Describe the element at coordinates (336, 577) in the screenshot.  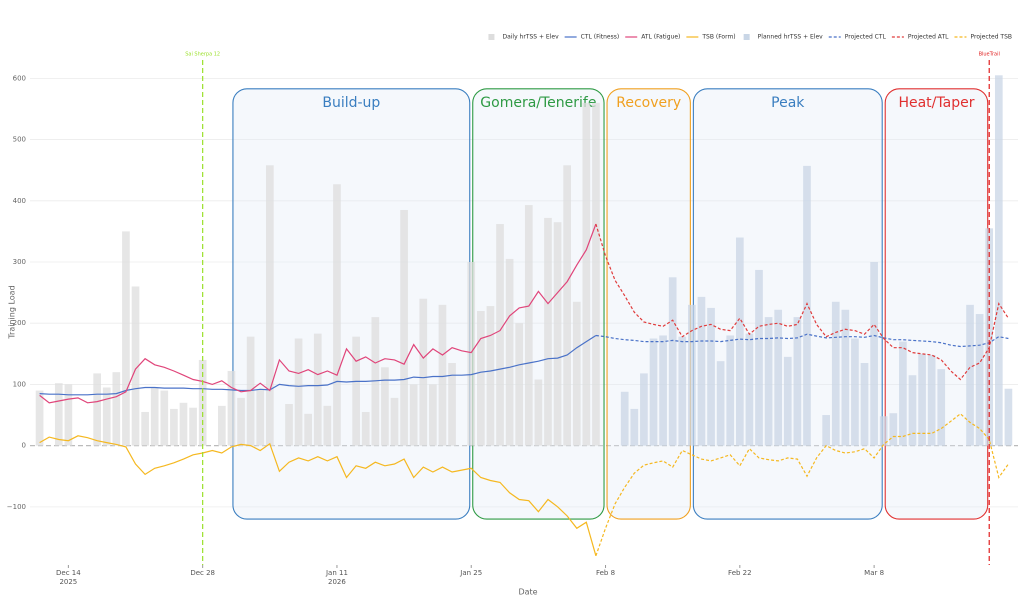
I see `x-tick-label: Jan 11 2026` at that location.